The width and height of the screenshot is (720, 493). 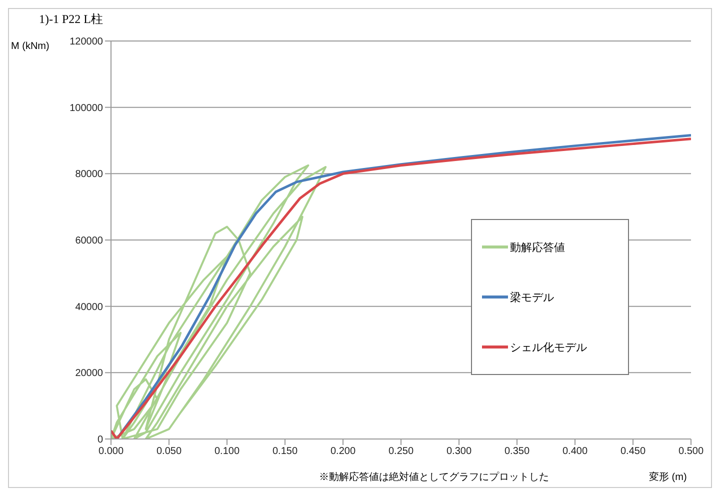 I want to click on x-tick-label: 0.100, so click(x=227, y=452).